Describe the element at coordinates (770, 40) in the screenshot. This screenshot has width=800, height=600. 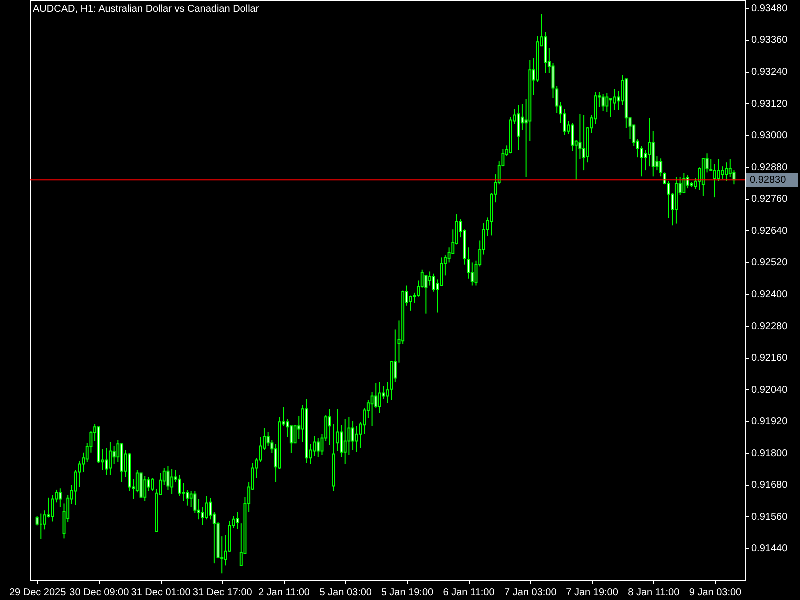
I see `y-tick-label: 0.93360` at that location.